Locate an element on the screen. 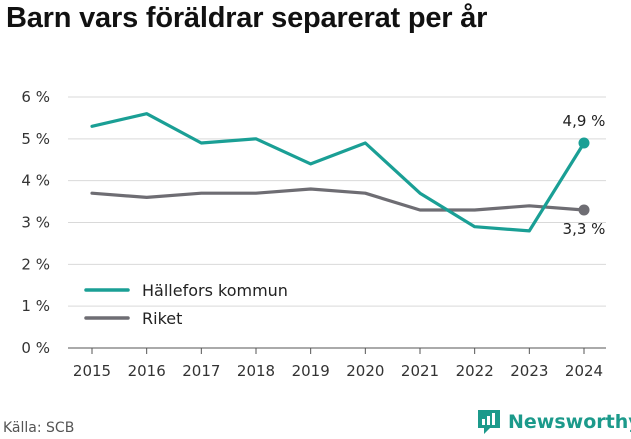  y-tick-label: 0 % is located at coordinates (35, 348).